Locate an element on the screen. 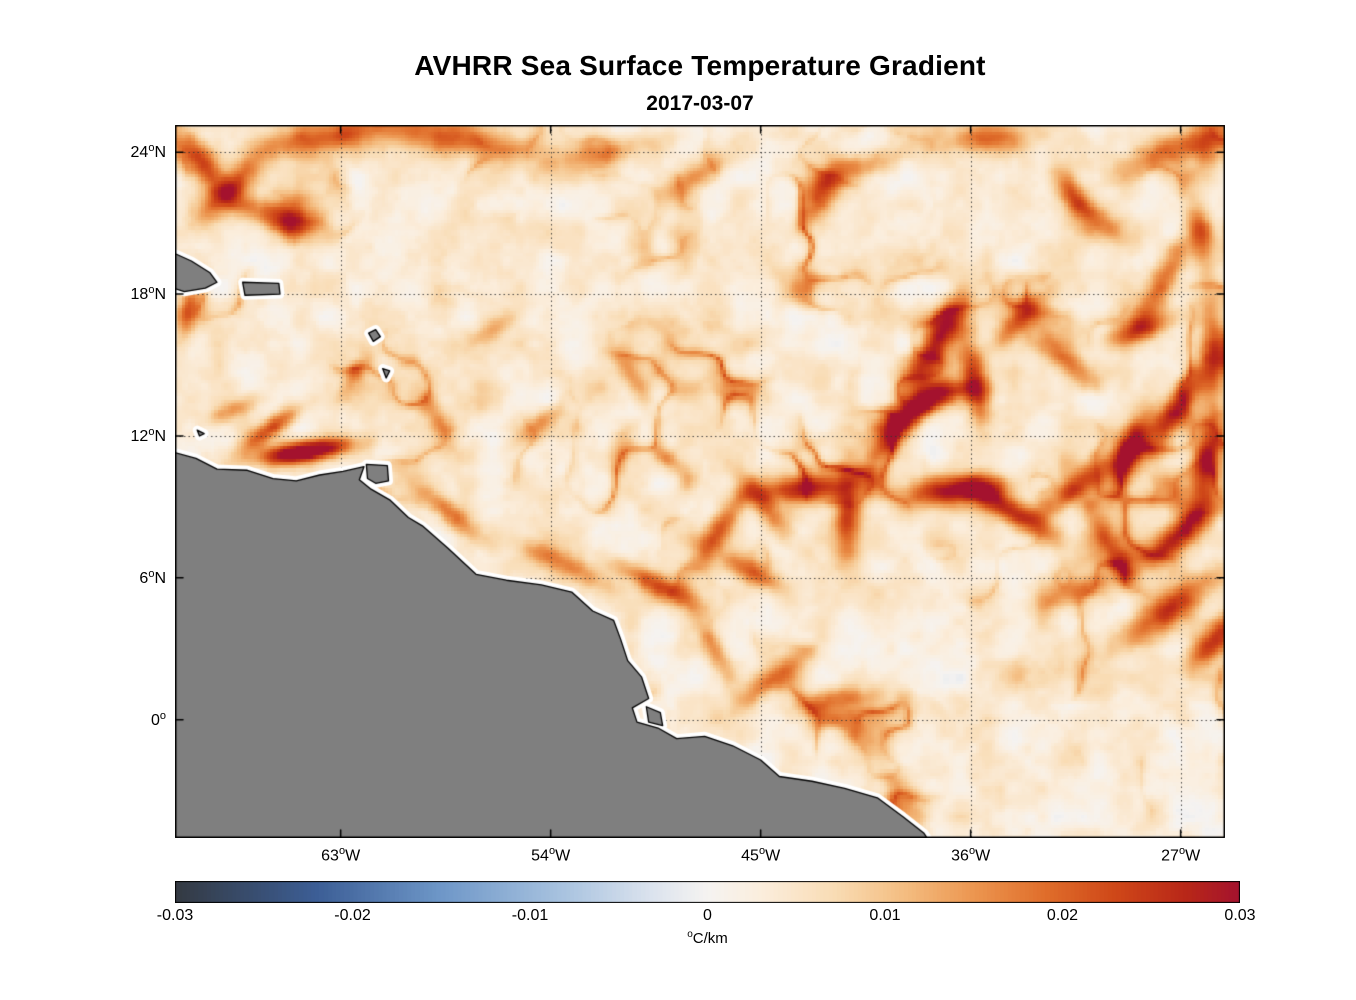 Image resolution: width=1356 pixels, height=1000 pixels. colorbar-tick-label: 0.01 is located at coordinates (885, 915).